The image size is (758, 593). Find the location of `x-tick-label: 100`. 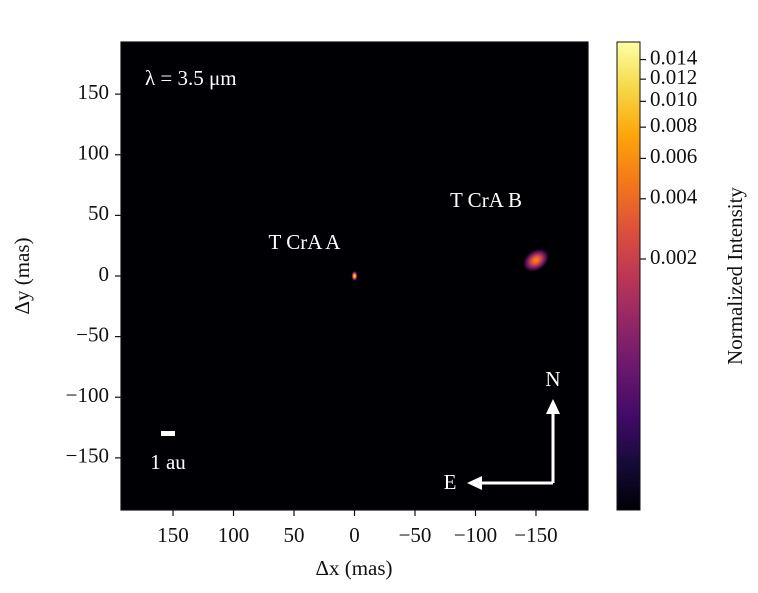

x-tick-label: 100 is located at coordinates (234, 535).